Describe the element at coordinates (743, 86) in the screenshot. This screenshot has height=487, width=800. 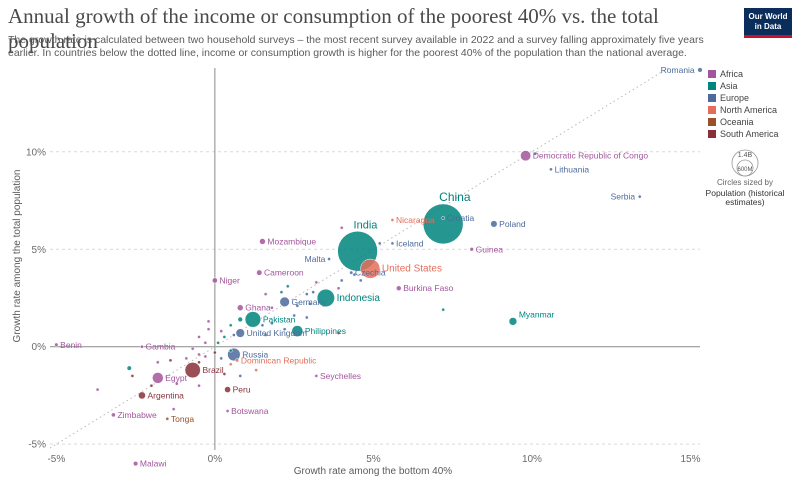
I see `legend-item-asia: Asia` at that location.